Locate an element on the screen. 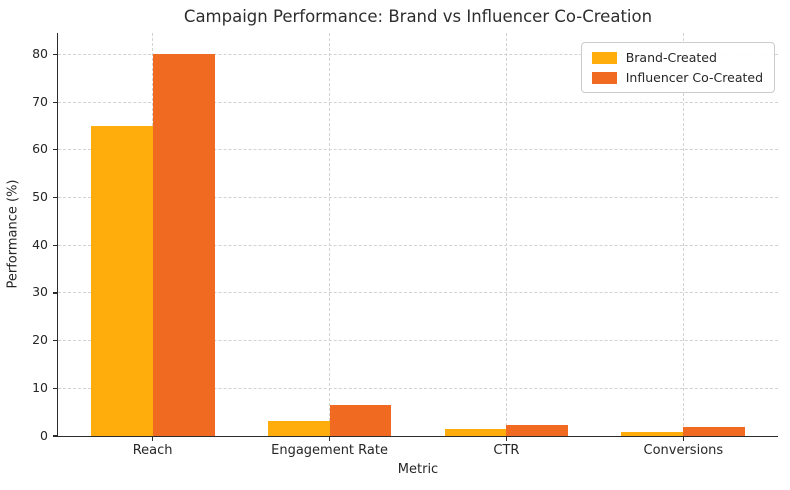 Image resolution: width=790 pixels, height=490 pixels. legend-item-influencer-co-created: Influencer Co-Created is located at coordinates (677, 77).